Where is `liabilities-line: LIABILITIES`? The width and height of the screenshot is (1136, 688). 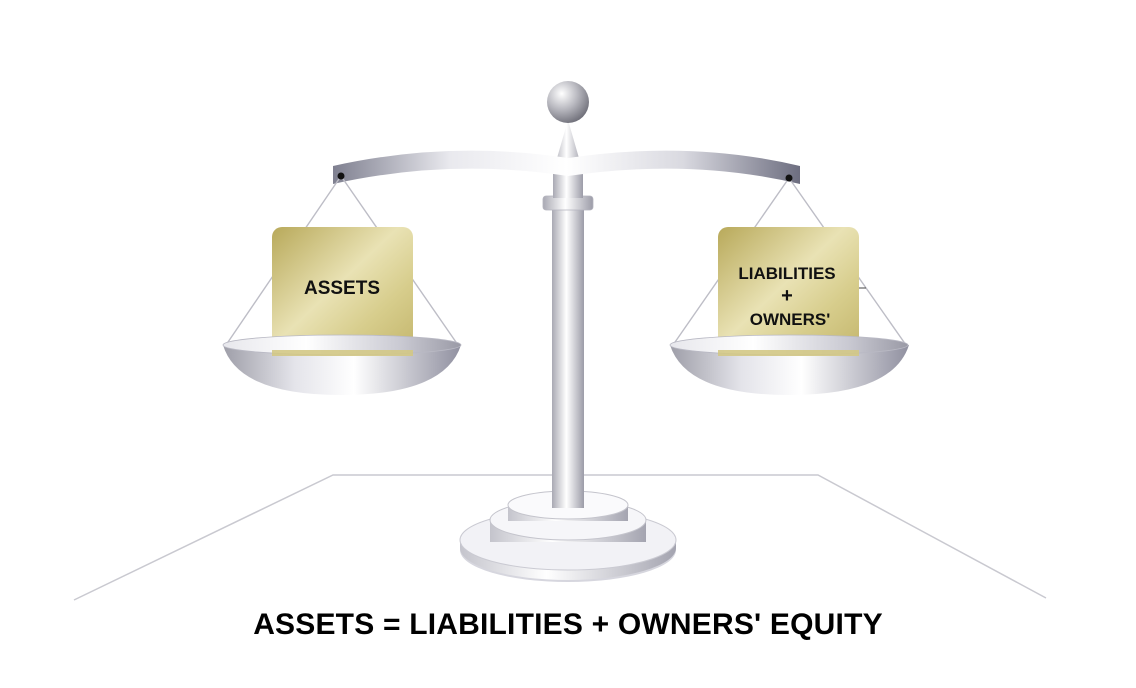 liabilities-line: LIABILITIES is located at coordinates (786, 273).